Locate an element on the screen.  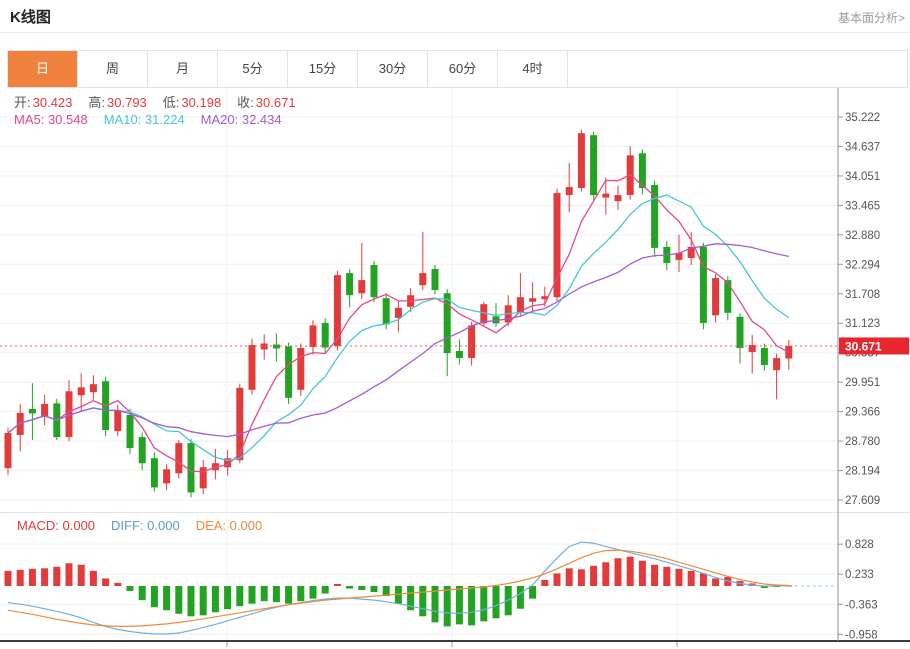
ma-item: MA5: 30.548 is located at coordinates (51, 119).